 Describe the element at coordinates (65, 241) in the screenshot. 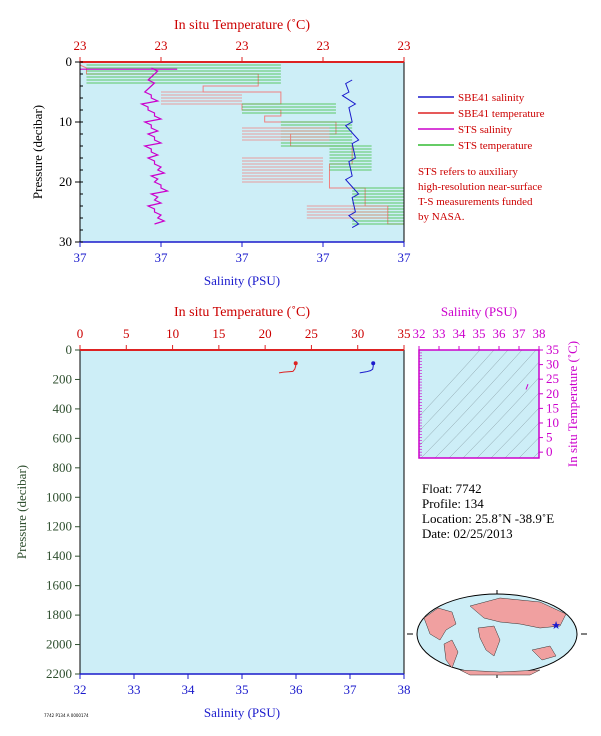

I see `top-pressure-tick-label: 30` at that location.